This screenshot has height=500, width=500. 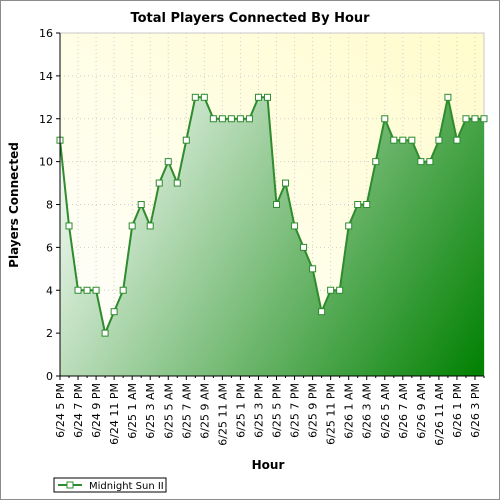 What do you see at coordinates (132, 411) in the screenshot?
I see `x-tick-label: 6/25 1 AM` at bounding box center [132, 411].